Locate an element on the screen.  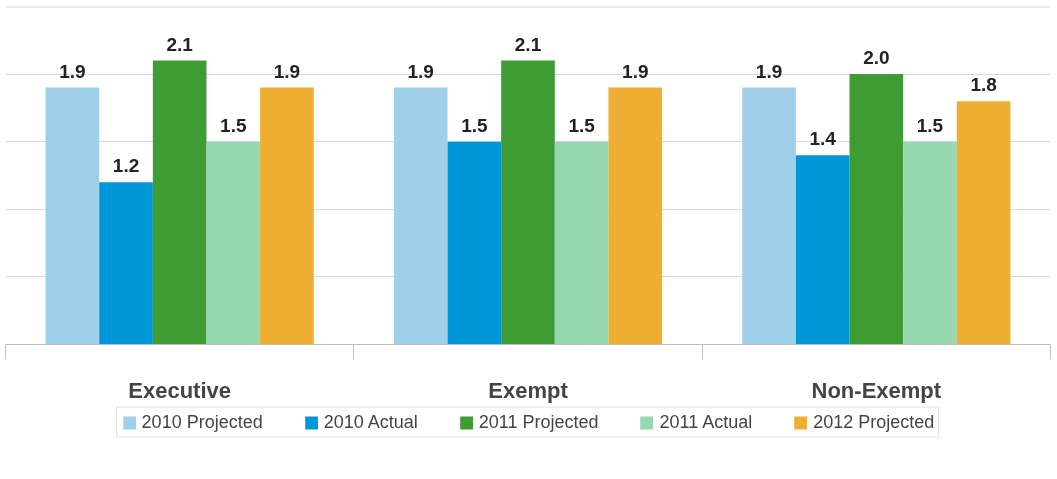
legend-label: 2010 Actual is located at coordinates (370, 422).